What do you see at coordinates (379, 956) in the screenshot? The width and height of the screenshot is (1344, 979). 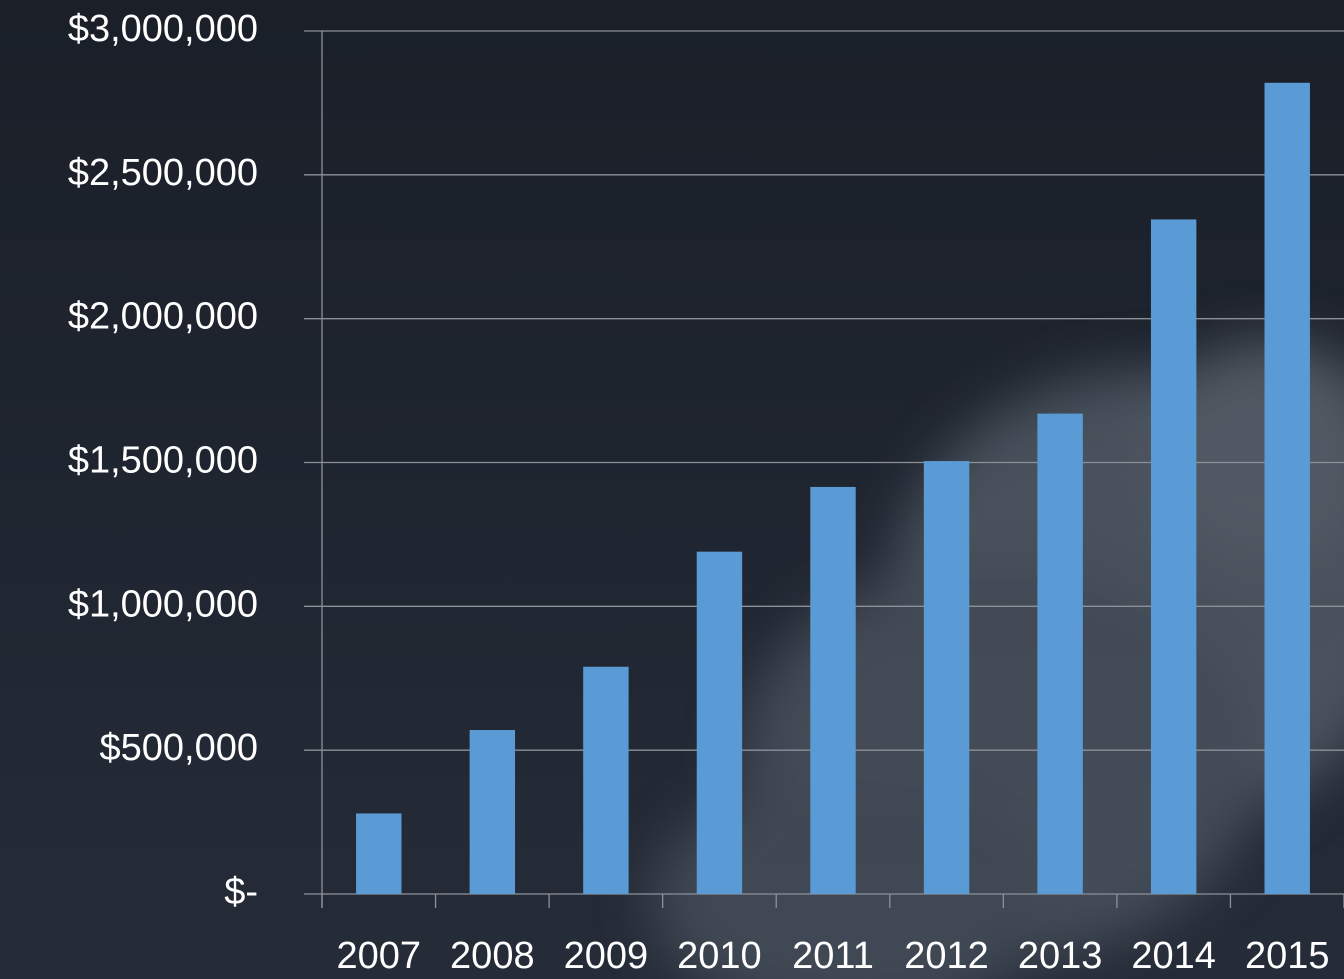 I see `x-tick-label: 2007` at bounding box center [379, 956].